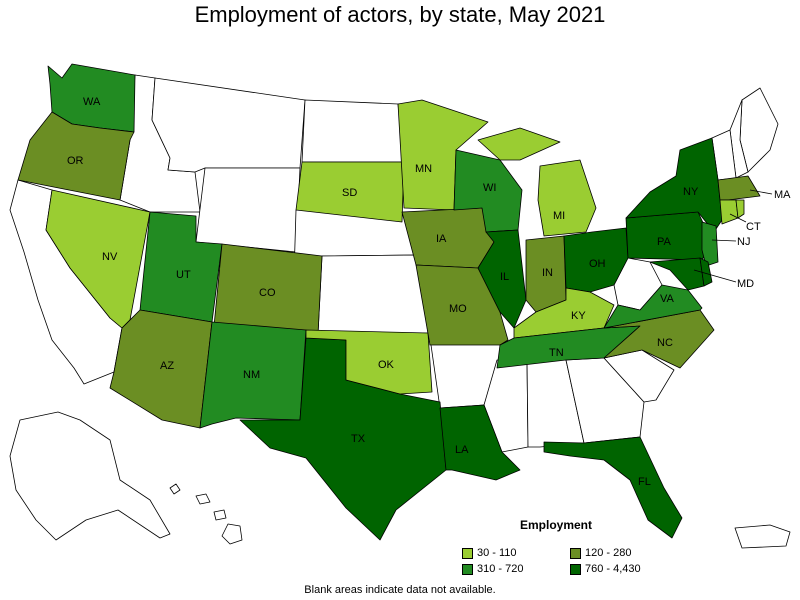 The image size is (800, 600). I want to click on label-tx: TX, so click(358, 439).